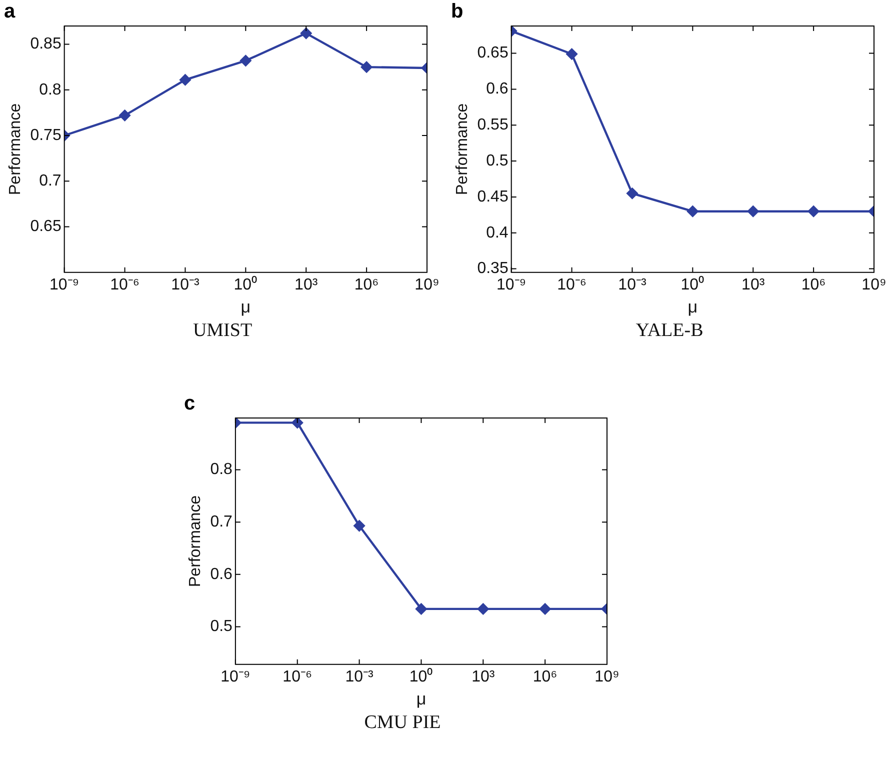 The height and width of the screenshot is (768, 892). Describe the element at coordinates (46, 44) in the screenshot. I see `y-tick-label: 0.85` at that location.